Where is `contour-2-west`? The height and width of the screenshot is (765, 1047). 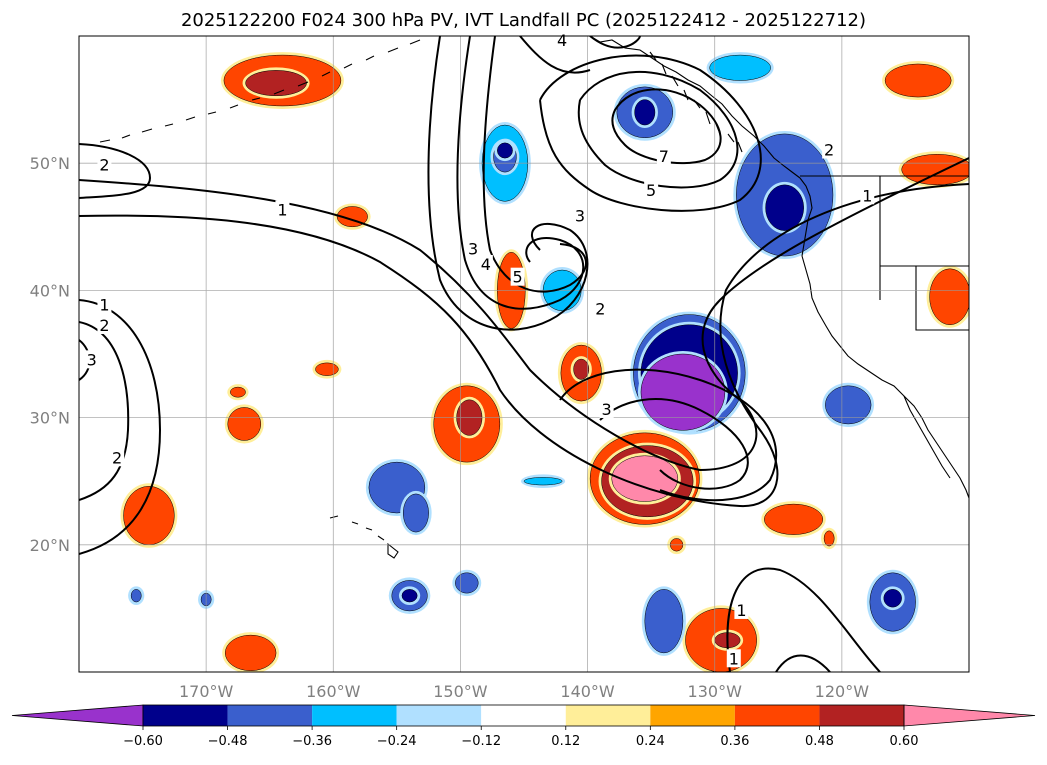 contour-2-west is located at coordinates (115, 171).